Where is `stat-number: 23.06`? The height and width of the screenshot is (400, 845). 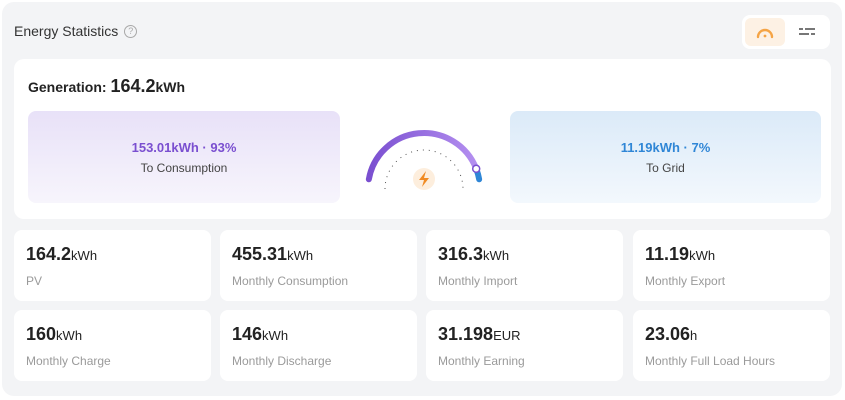
stat-number: 23.06 is located at coordinates (668, 334).